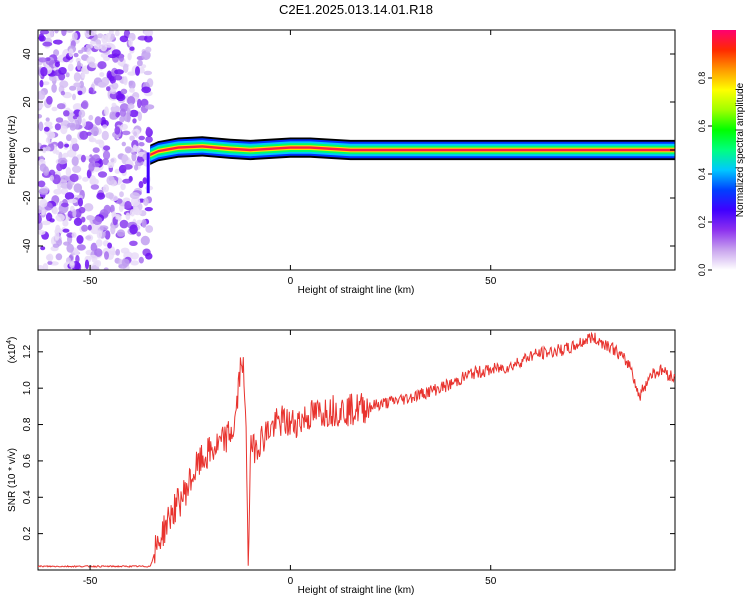  What do you see at coordinates (27, 54) in the screenshot?
I see `spectrogram-y-tick-label: 40` at bounding box center [27, 54].